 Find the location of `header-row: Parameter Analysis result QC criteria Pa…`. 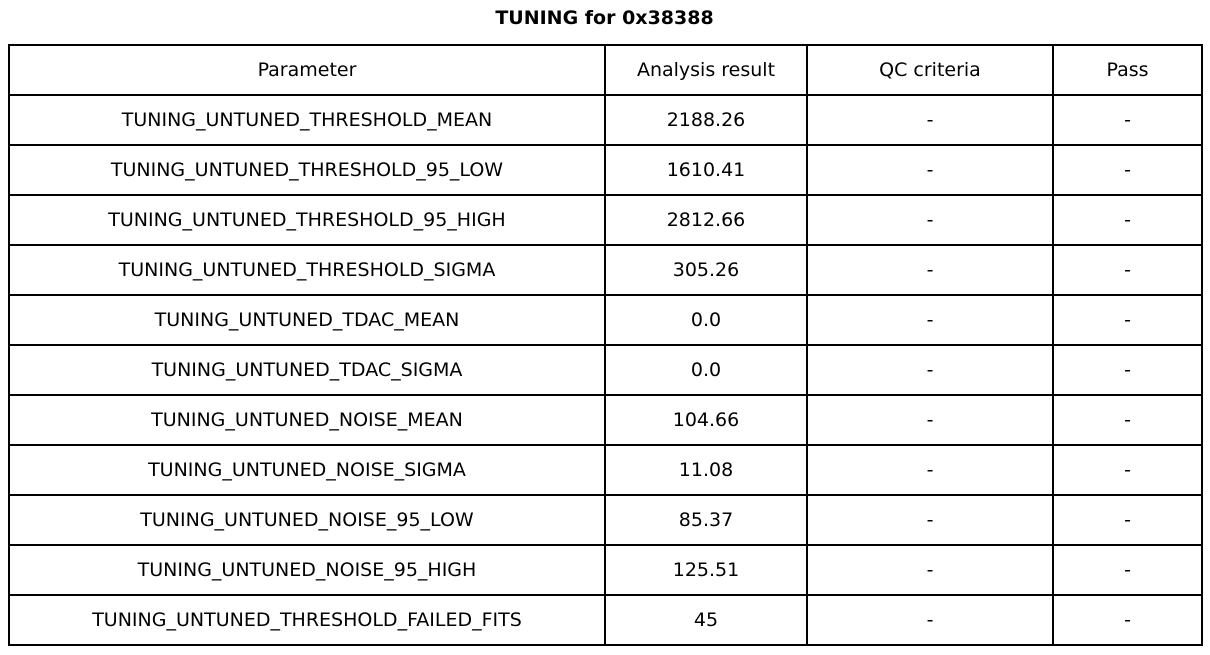

header-row: Parameter Analysis result QC criteria Pa… is located at coordinates (605, 70).